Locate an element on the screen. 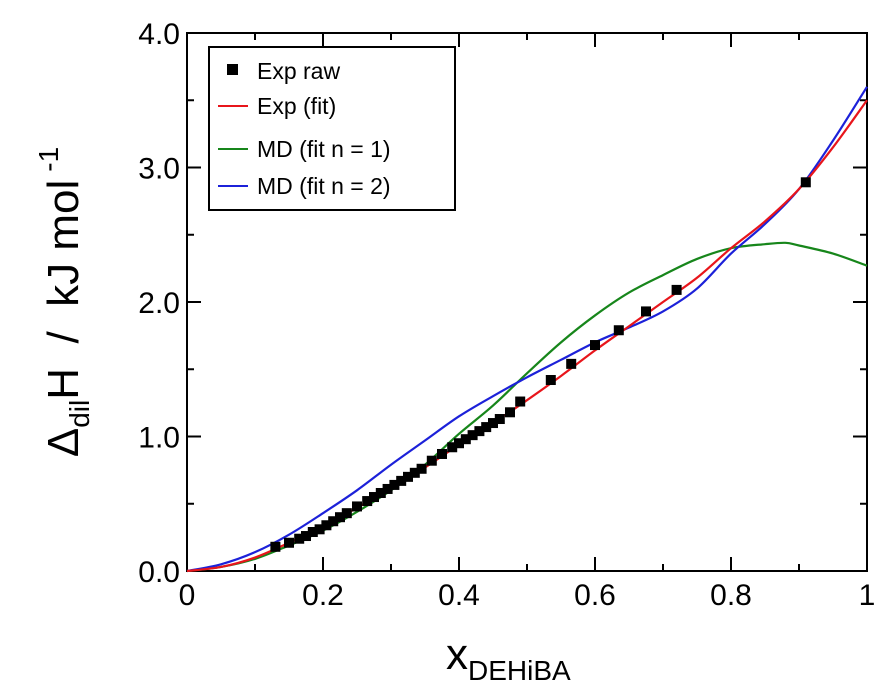  x-tick-label: 1 is located at coordinates (867, 595).